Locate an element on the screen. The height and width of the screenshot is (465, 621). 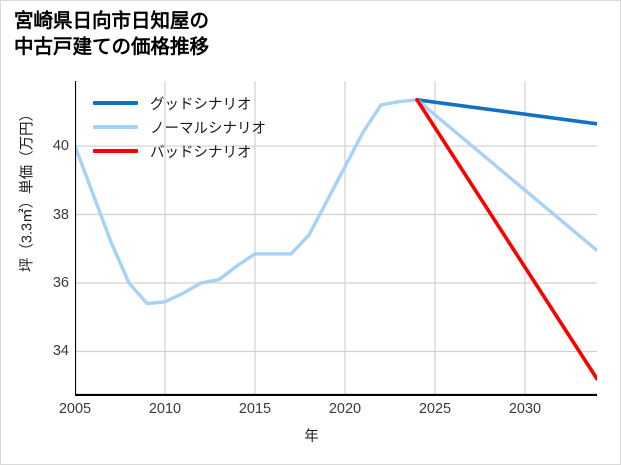
chart-legend: グッドシナリオ ノーマルシナリオ バッドシナリオ is located at coordinates (200, 127).